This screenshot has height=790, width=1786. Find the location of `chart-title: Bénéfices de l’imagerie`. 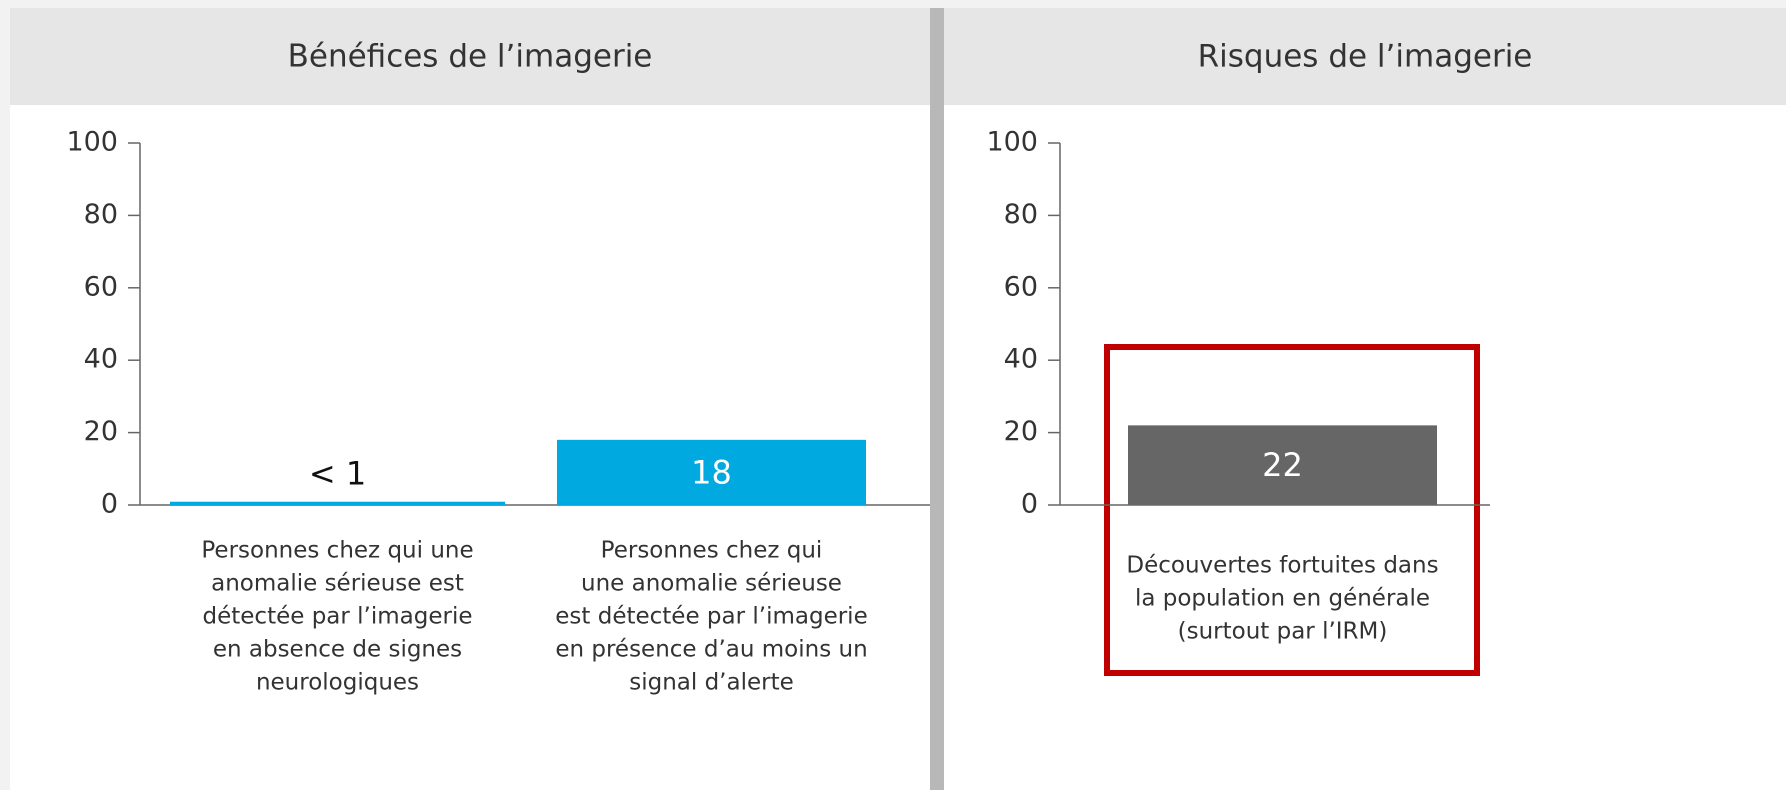

chart-title: Bénéfices de l’imagerie is located at coordinates (470, 57).